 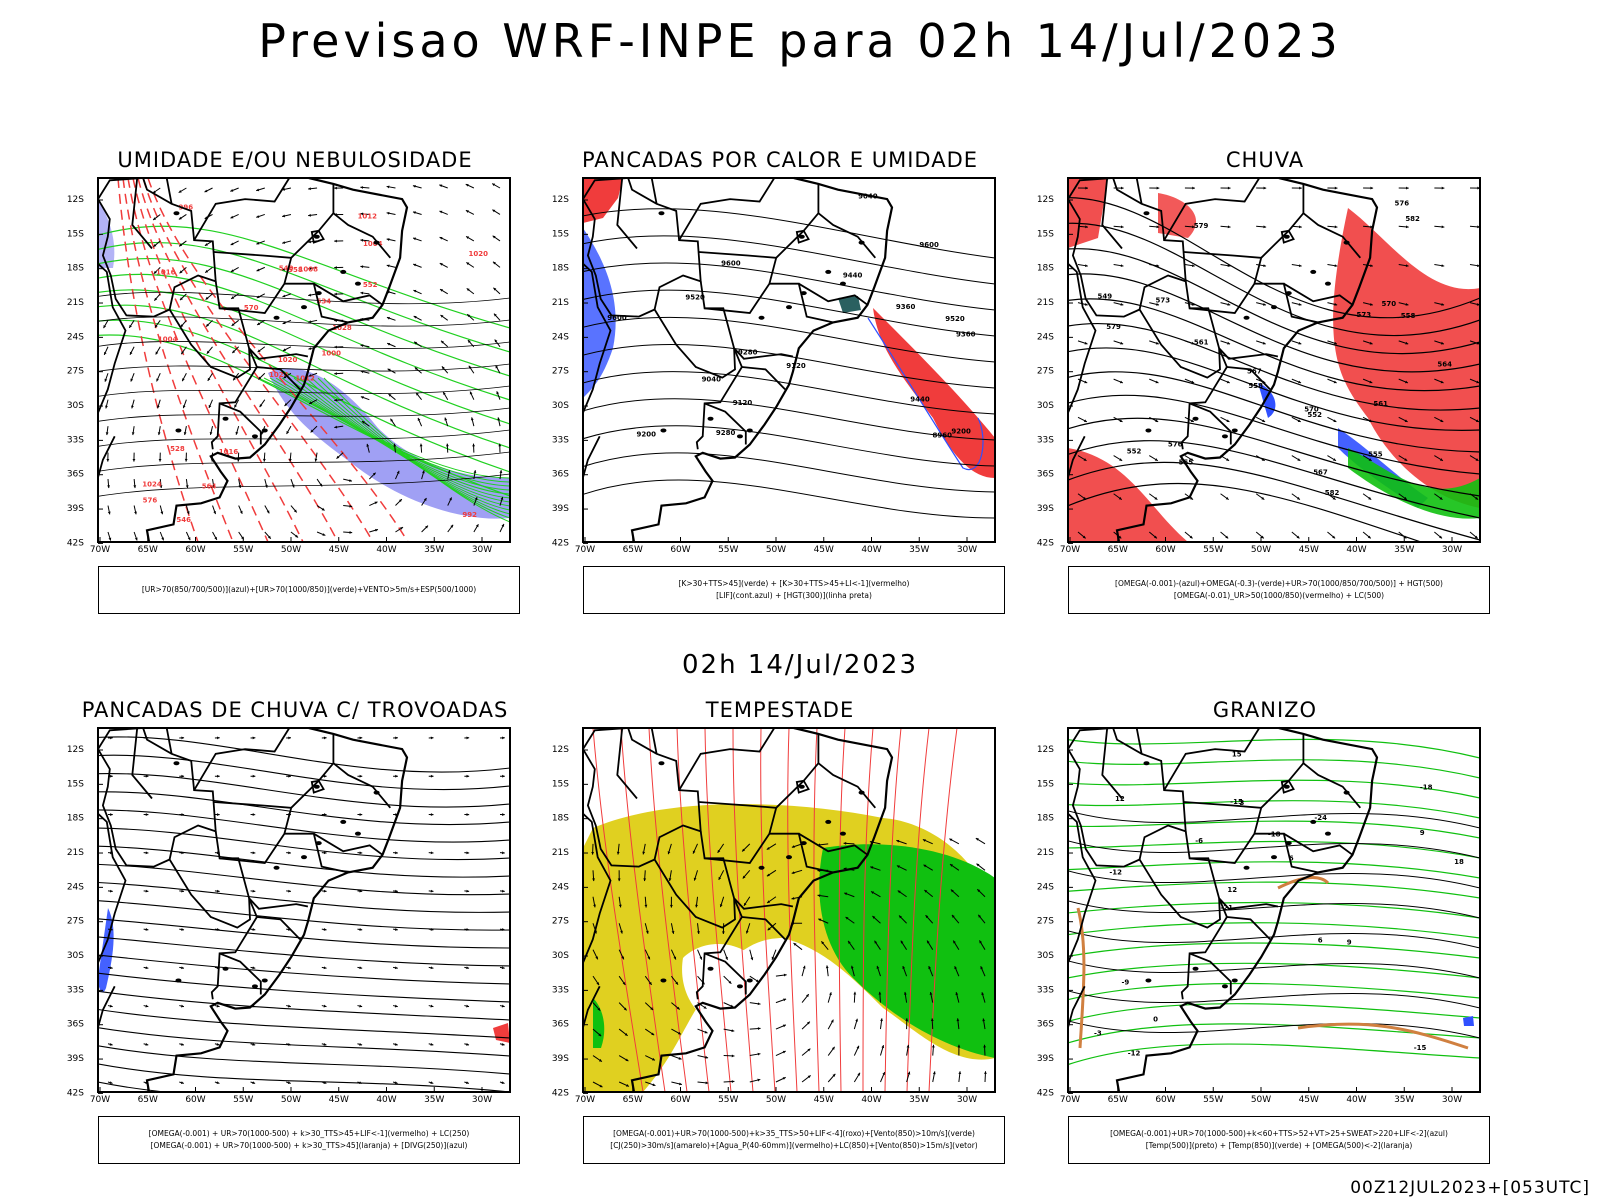 I want to click on contour-label: 1004, so click(x=373, y=244).